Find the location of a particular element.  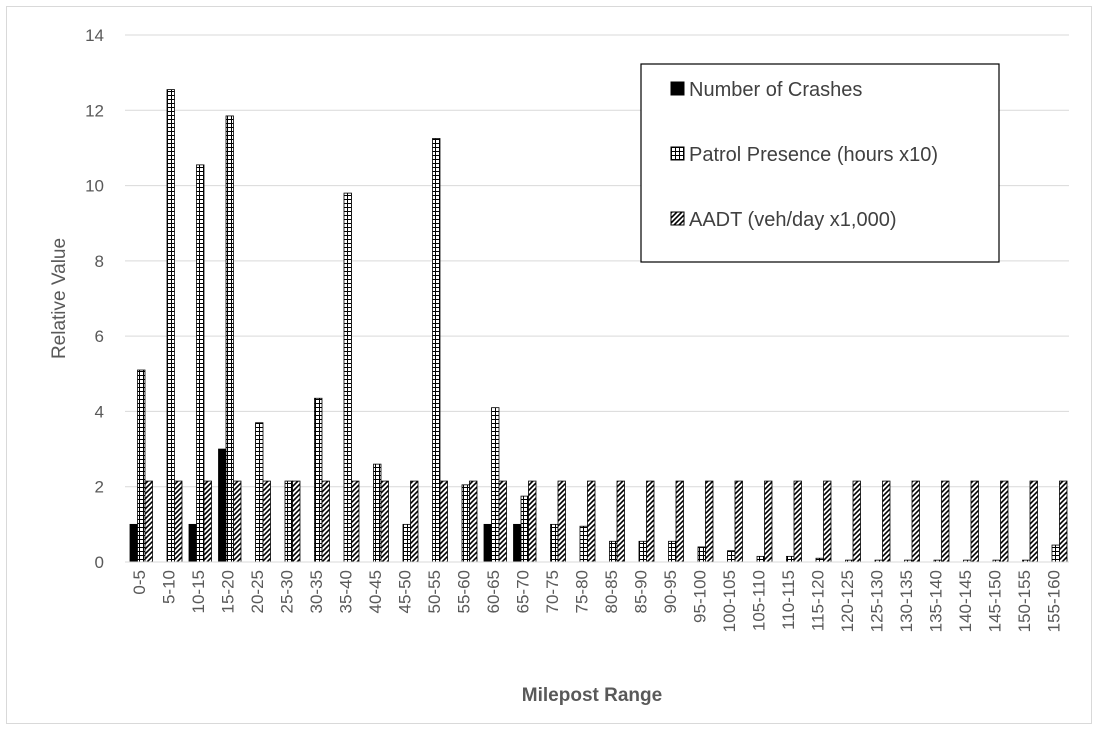

y-tick-label: 14 is located at coordinates (94, 35).